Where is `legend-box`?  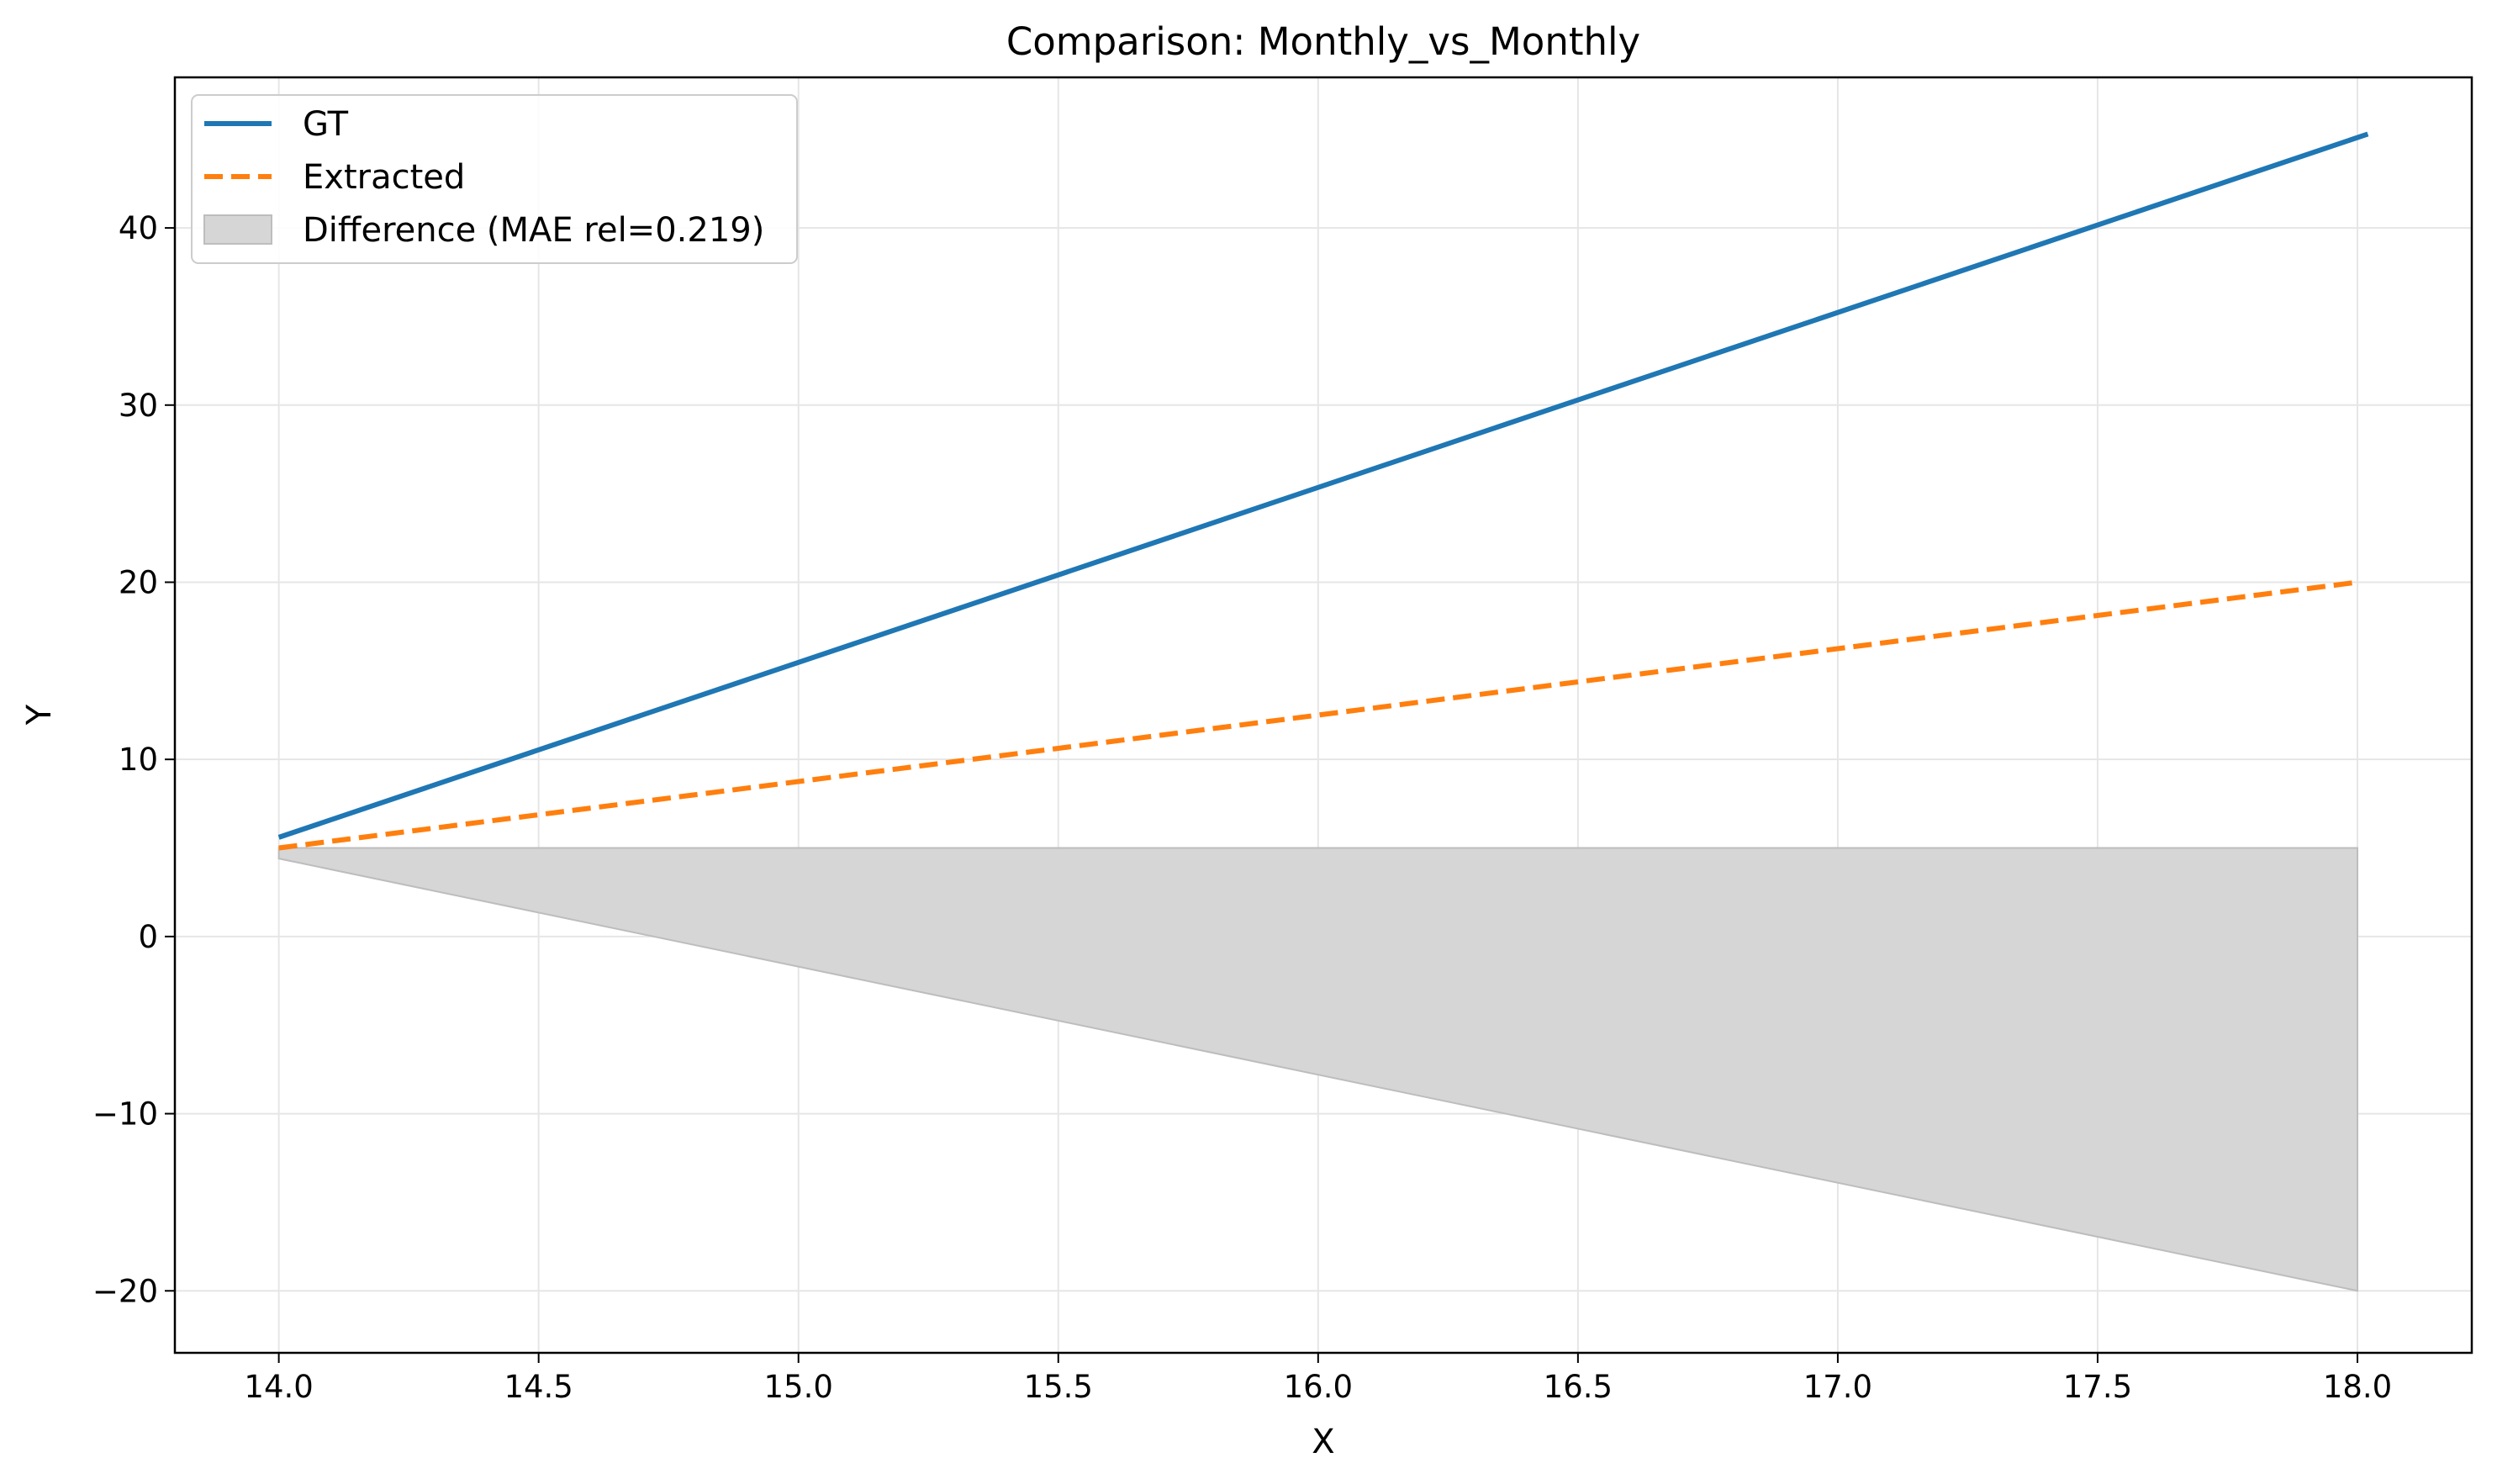
legend-box is located at coordinates (494, 179).